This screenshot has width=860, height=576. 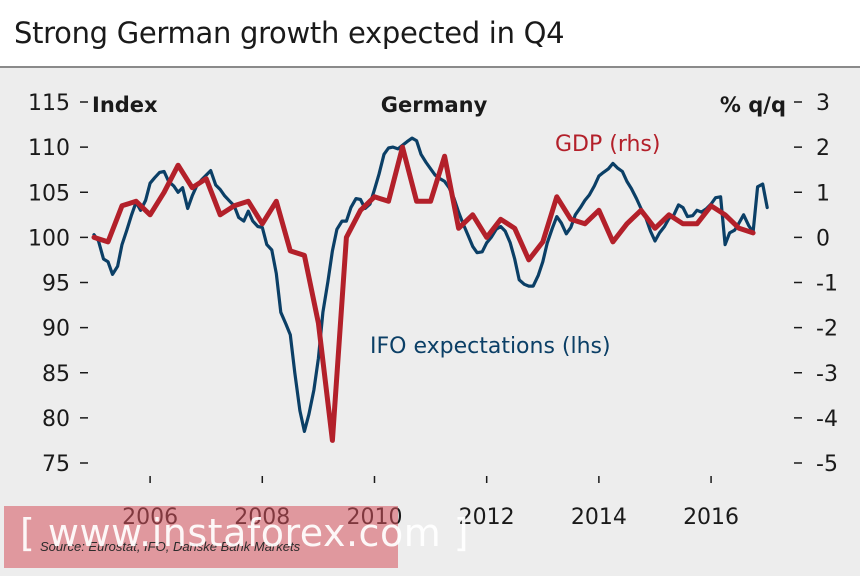 I want to click on gdp-series-label: GDP (rhs), so click(x=607, y=144).